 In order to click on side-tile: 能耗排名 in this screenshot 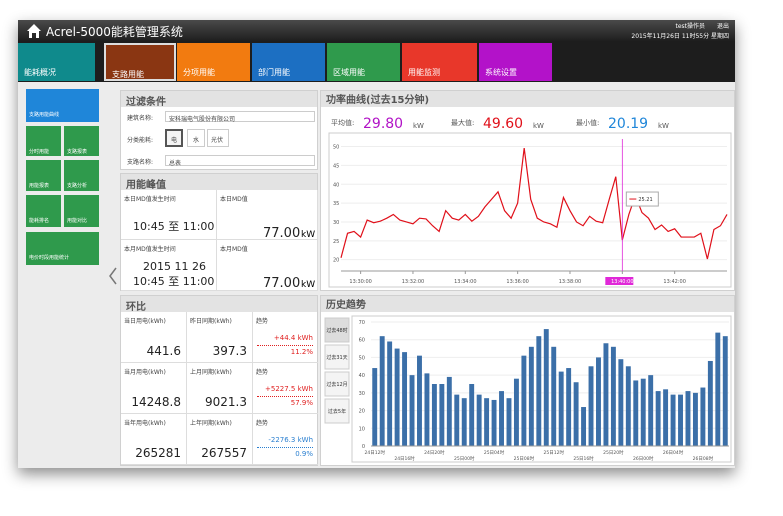, I will do `click(43, 211)`.